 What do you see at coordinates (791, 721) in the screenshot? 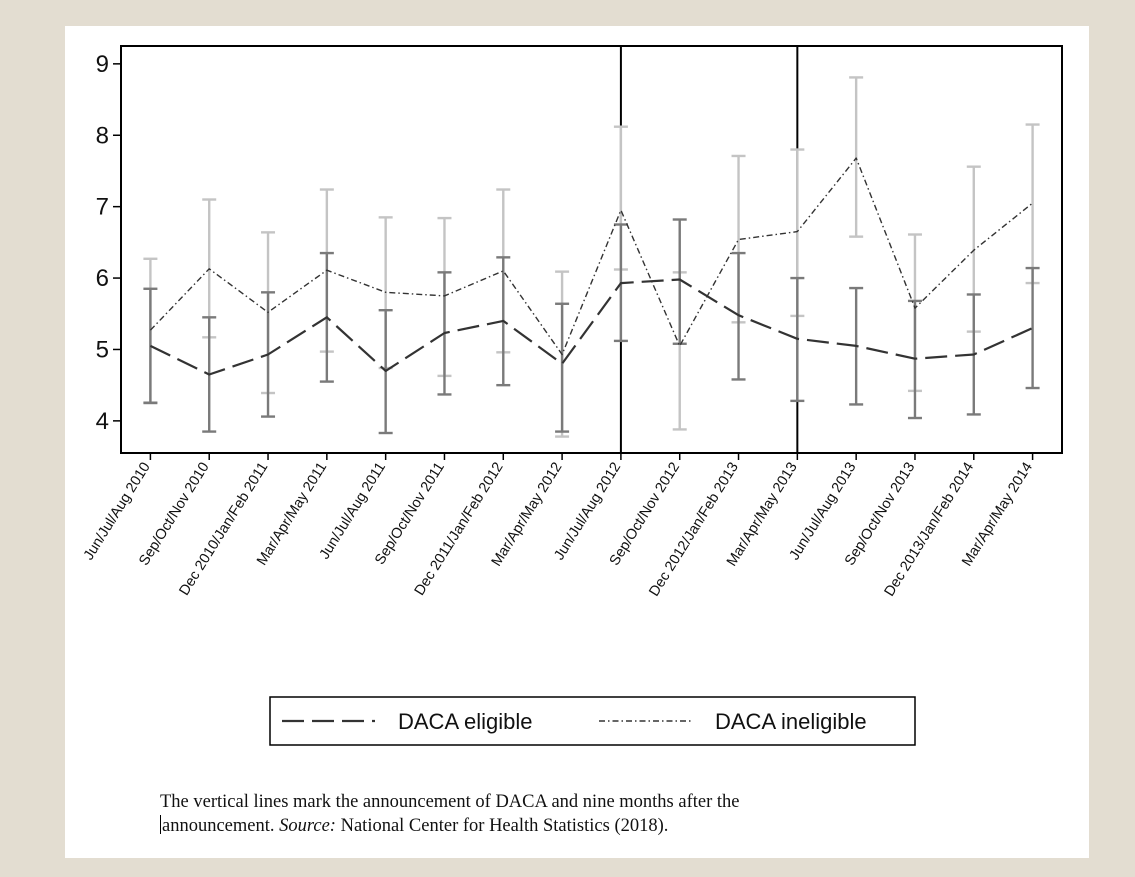
I see `legend-label-daca-ineligible: DACA ineligible` at bounding box center [791, 721].